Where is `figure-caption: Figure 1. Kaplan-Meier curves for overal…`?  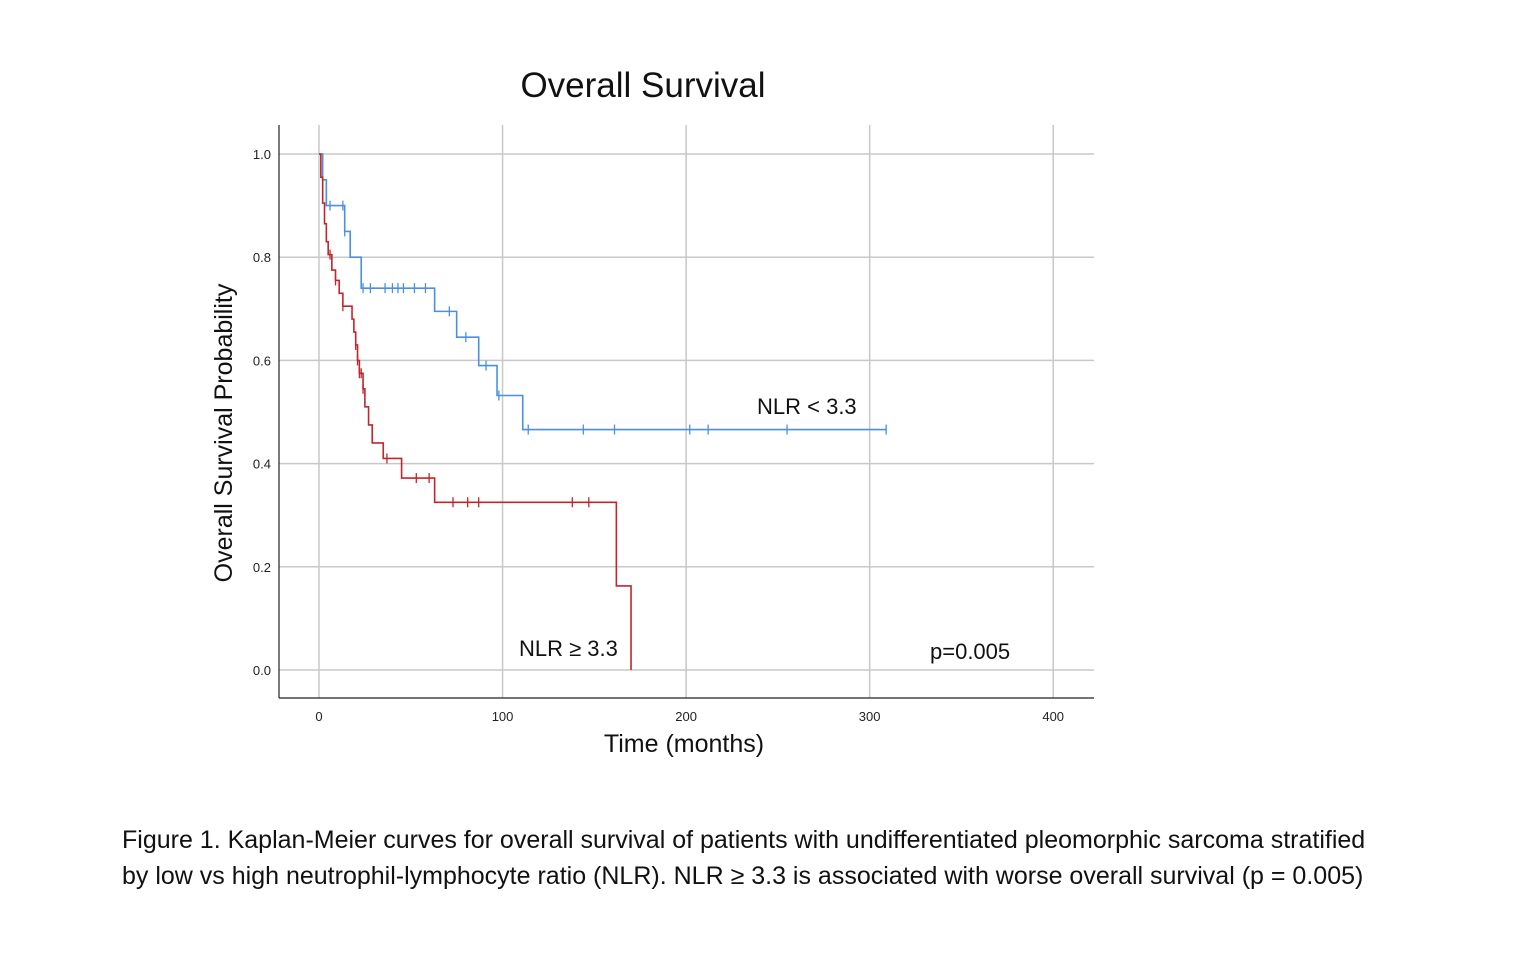 figure-caption: Figure 1. Kaplan-Meier curves for overal… is located at coordinates (807, 858).